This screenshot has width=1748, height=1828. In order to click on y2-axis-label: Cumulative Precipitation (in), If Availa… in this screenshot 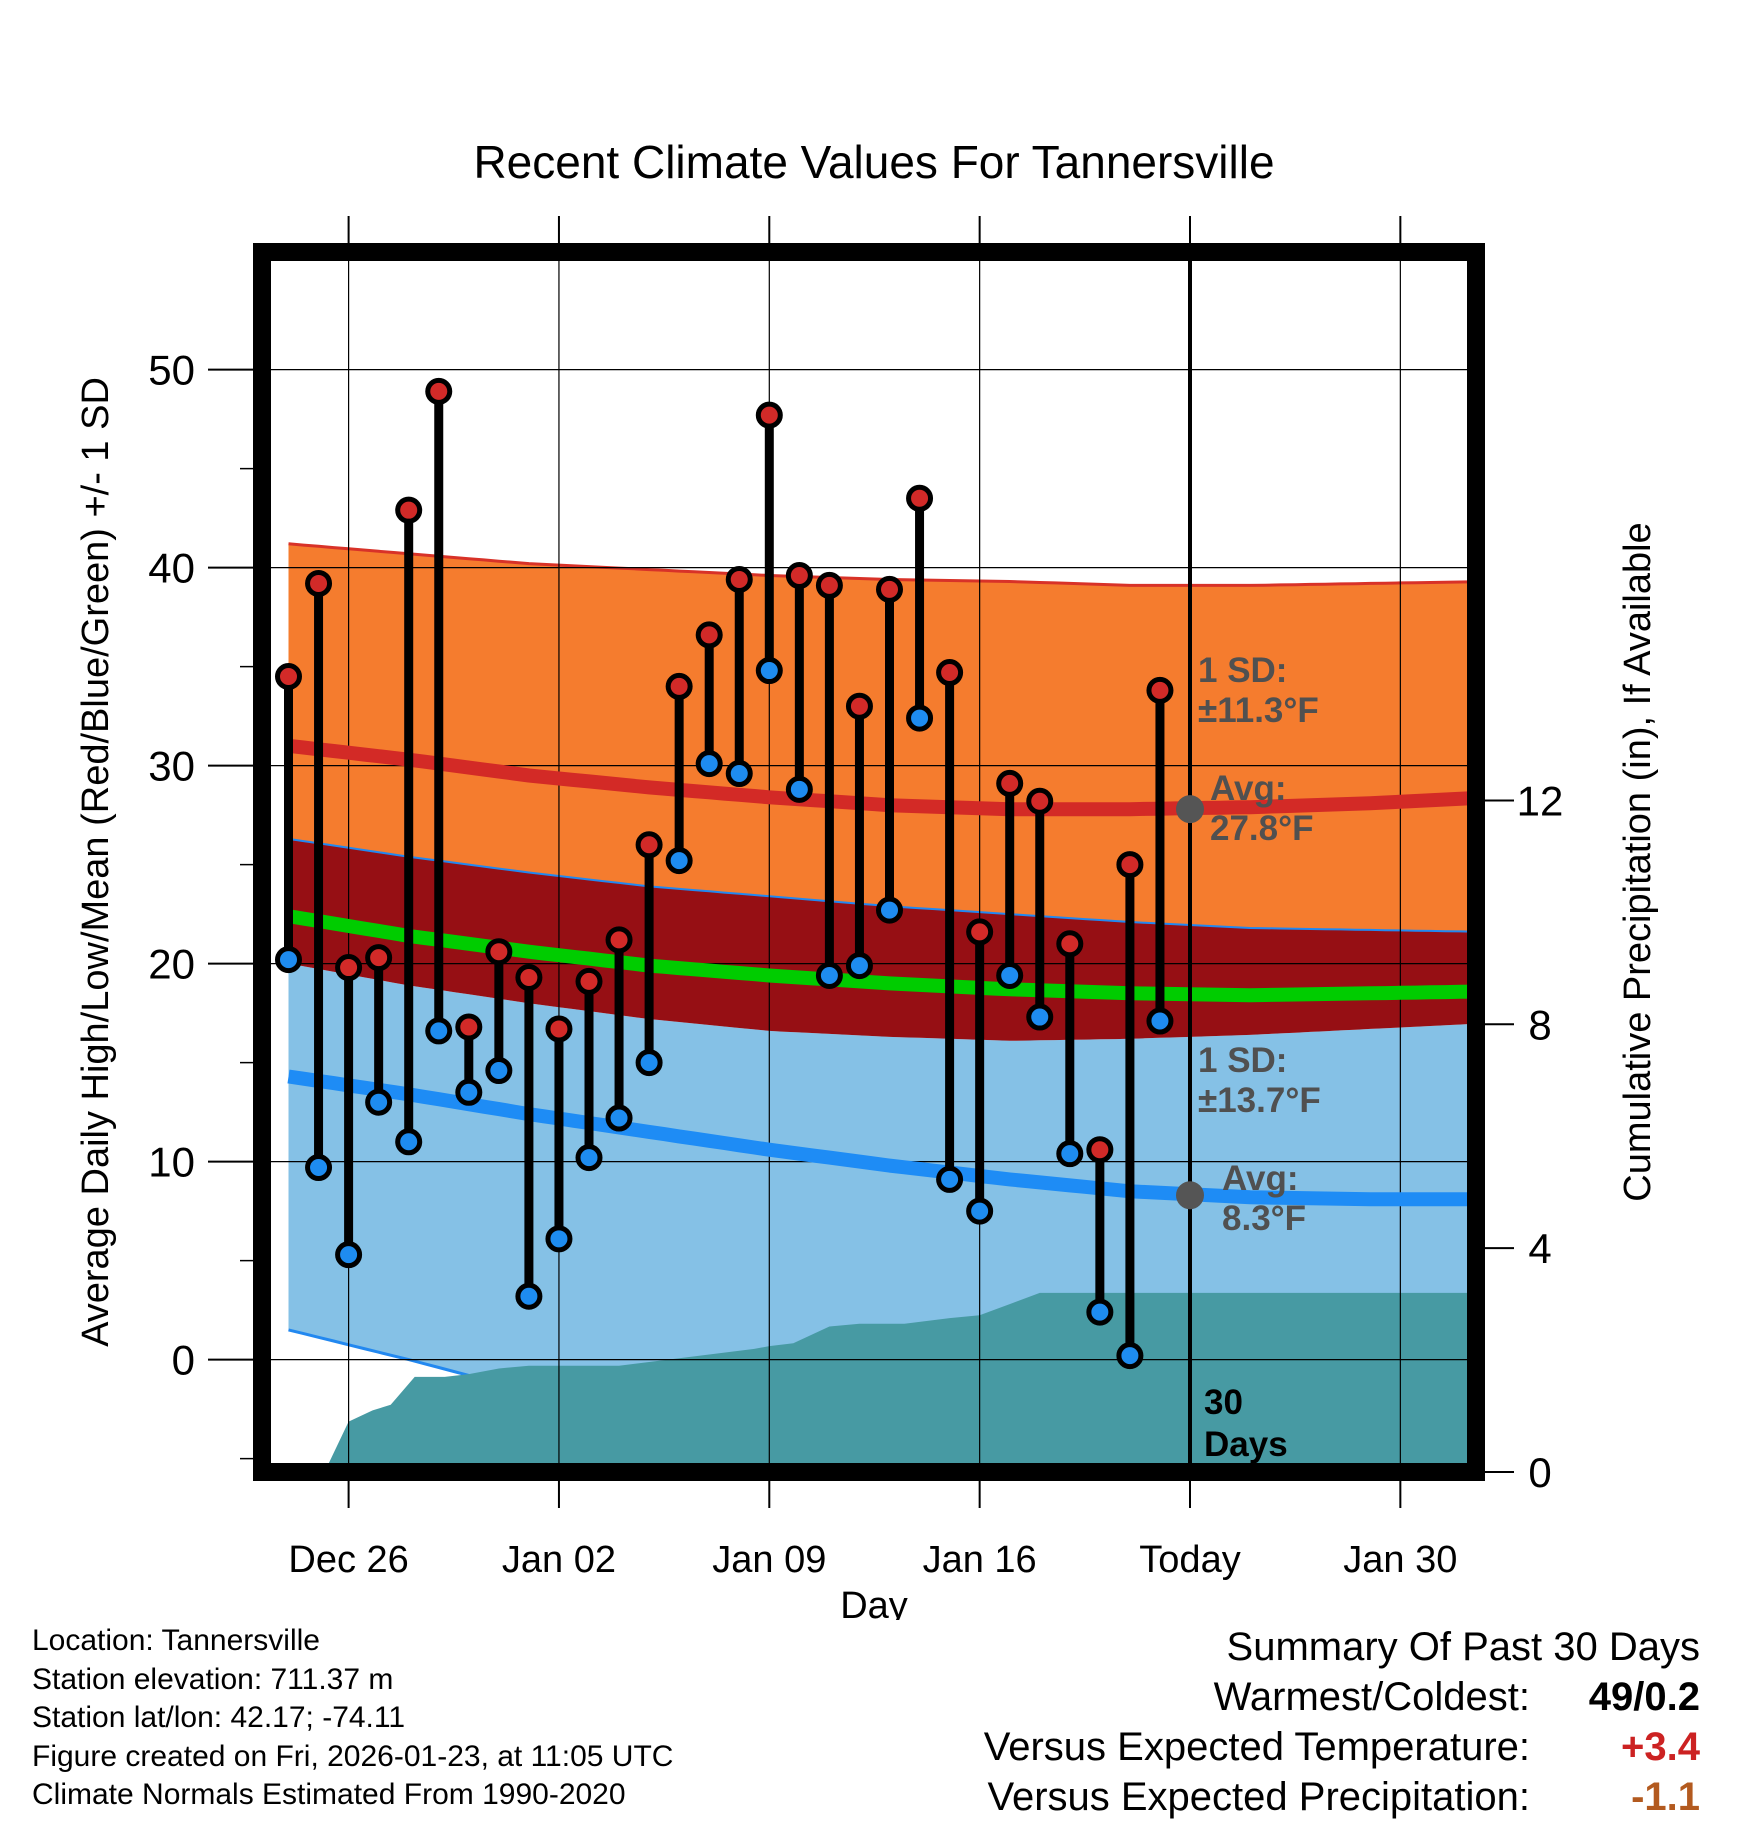, I will do `click(1638, 861)`.